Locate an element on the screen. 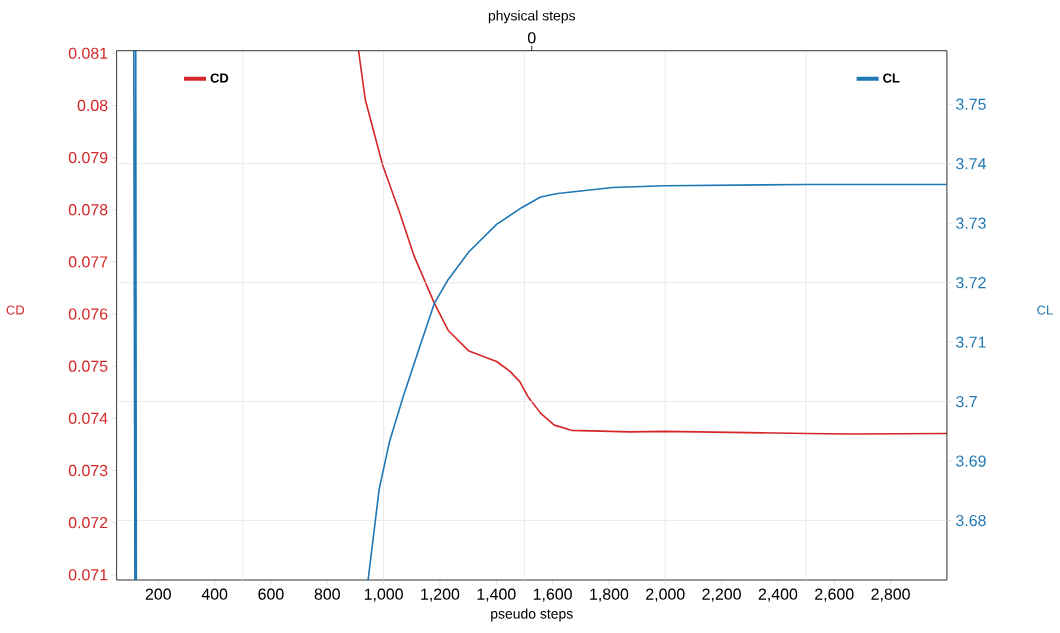 The height and width of the screenshot is (633, 1060). y-tick-label: 0.076 is located at coordinates (88, 314).